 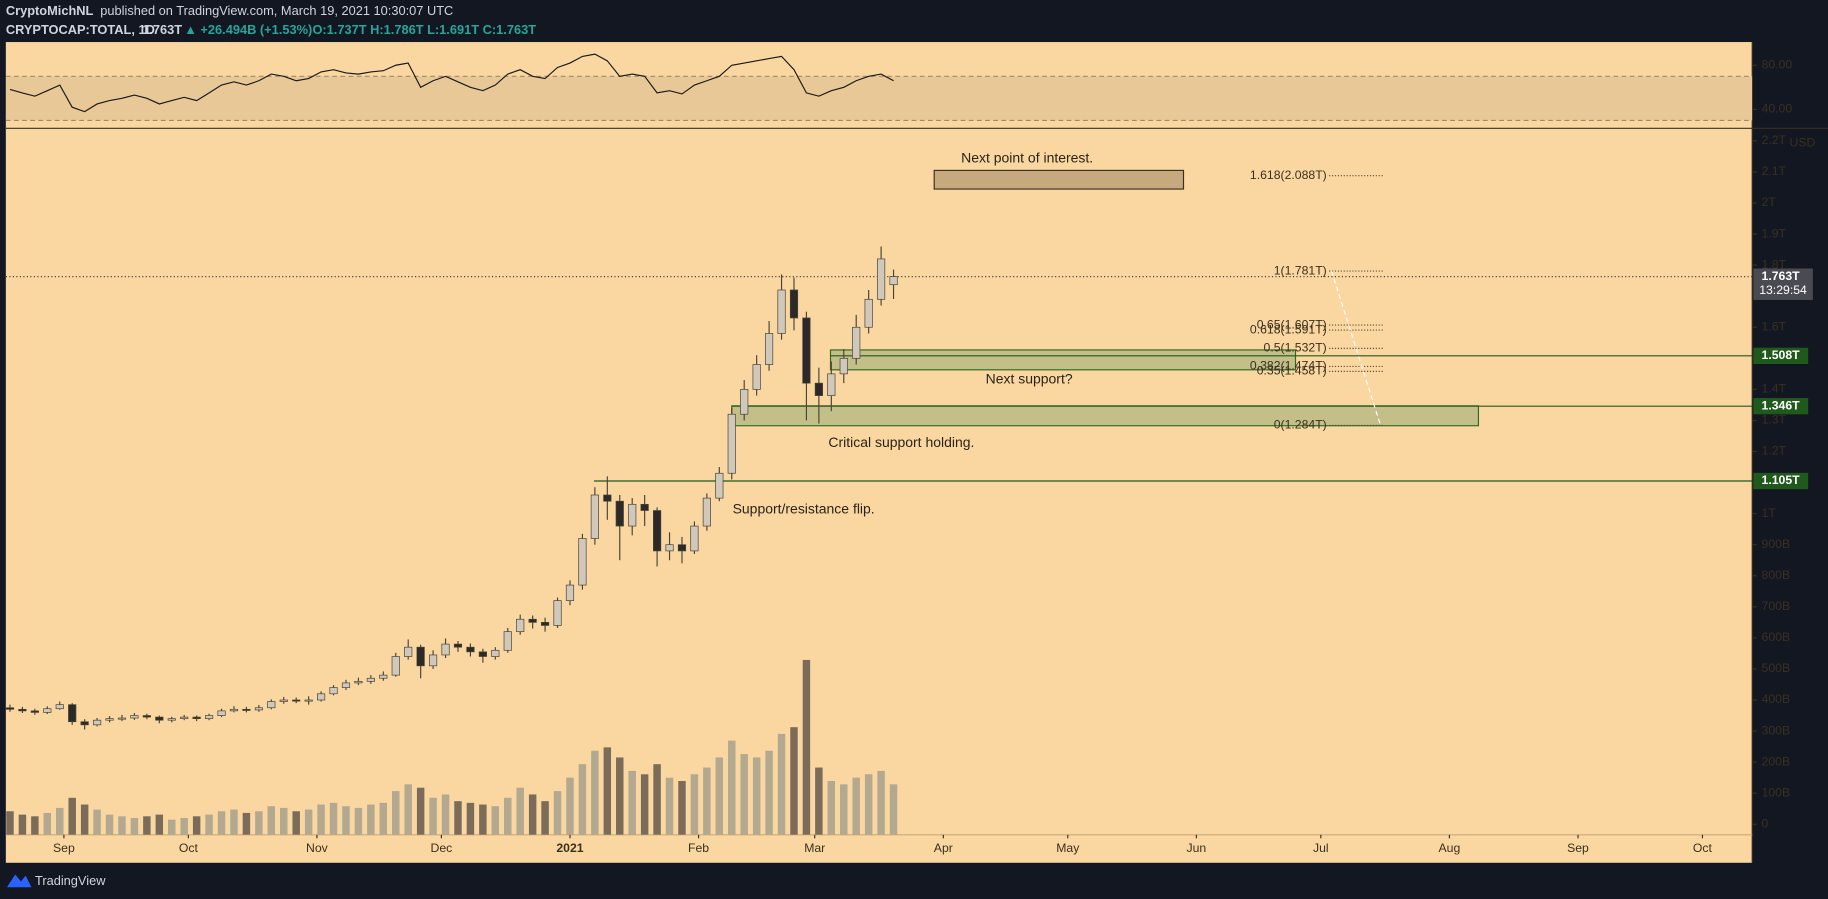 What do you see at coordinates (1196, 848) in the screenshot?
I see `x-tick-label: Jun` at bounding box center [1196, 848].